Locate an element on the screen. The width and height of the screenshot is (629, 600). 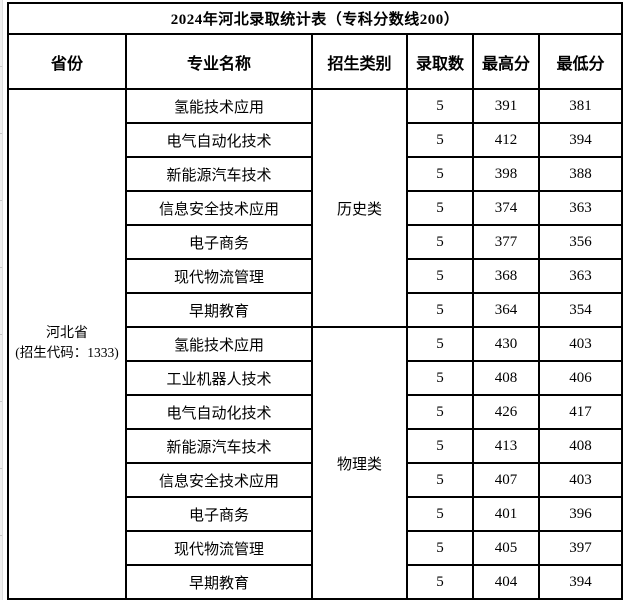
spreadsheet-gutter is located at coordinates (1, 300).